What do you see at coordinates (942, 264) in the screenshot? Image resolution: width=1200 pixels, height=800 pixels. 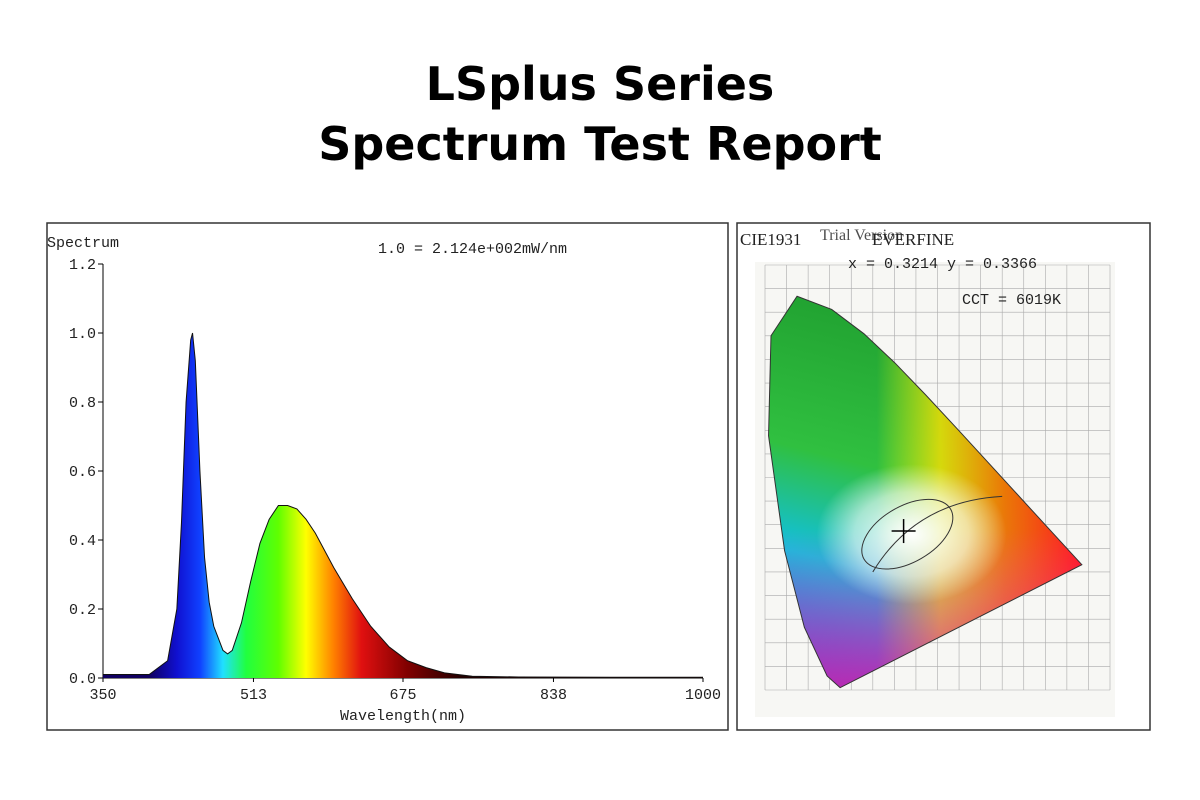 I see `coordinates: x = 0.3214 y = 0.3366` at bounding box center [942, 264].